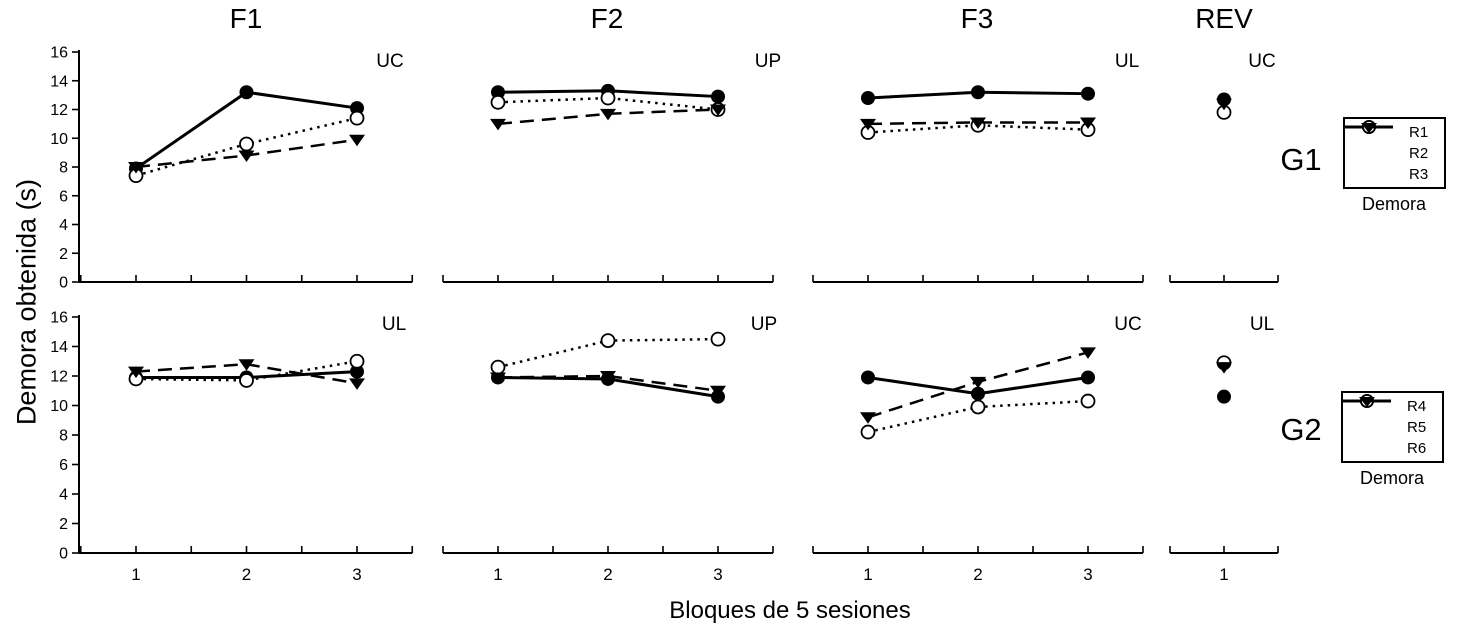  I want to click on legend-label-r5: R5, so click(1417, 427).